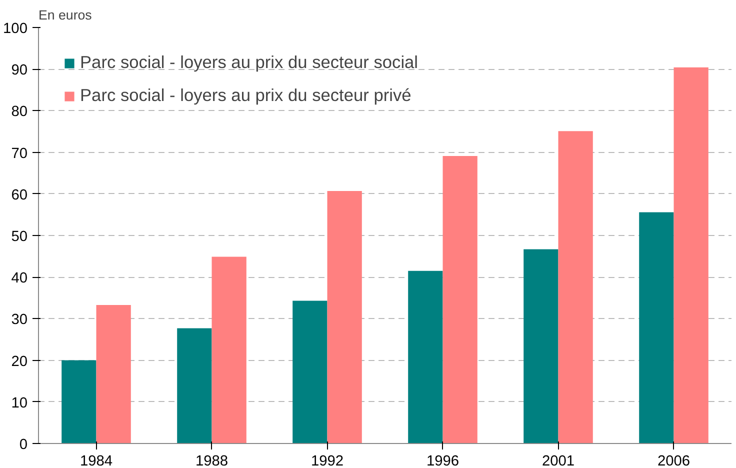 The width and height of the screenshot is (736, 468). What do you see at coordinates (19, 403) in the screenshot?
I see `y-tick-label: 10` at bounding box center [19, 403].